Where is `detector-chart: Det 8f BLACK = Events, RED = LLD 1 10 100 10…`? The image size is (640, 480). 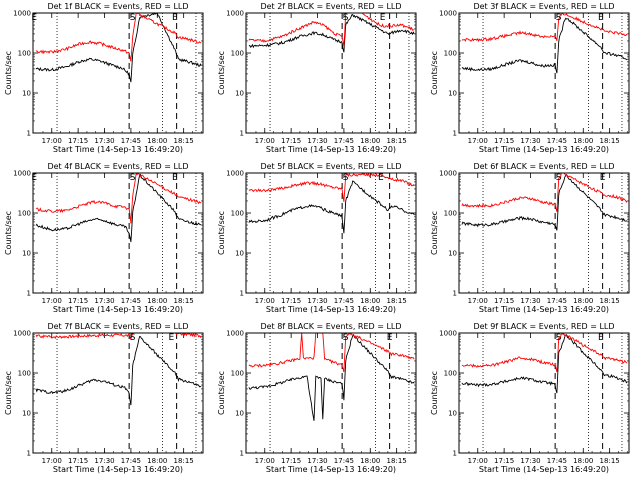
detector-chart: Det 8f BLACK = Events, RED = LLD 1 10 100 10… is located at coordinates (317, 398).